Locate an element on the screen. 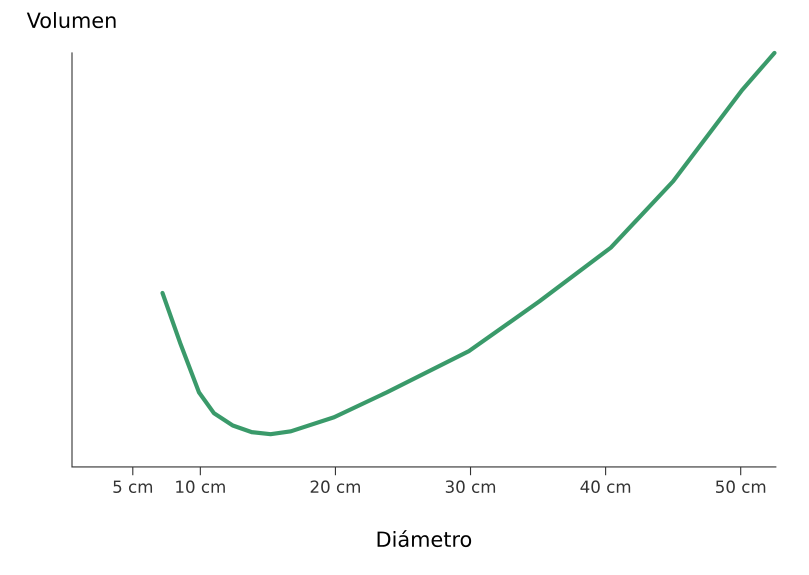 The image size is (809, 575). x-tick-label: 30 cm is located at coordinates (471, 486).